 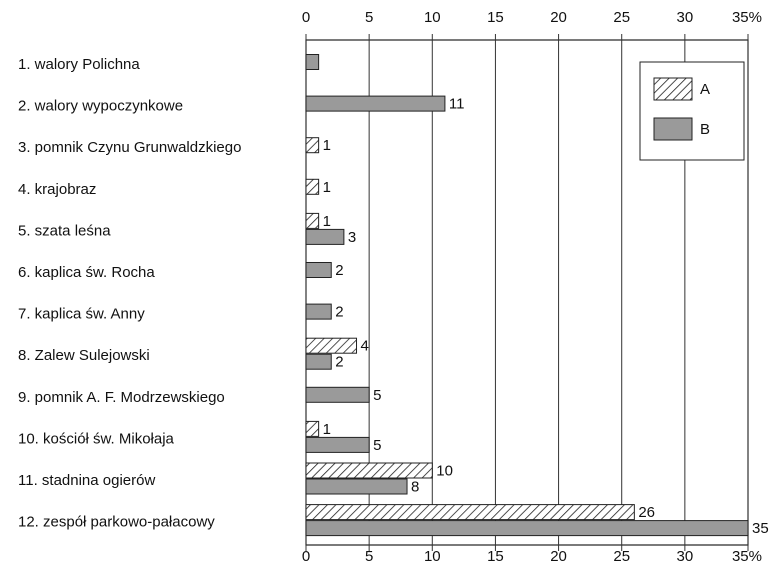 What do you see at coordinates (444, 470) in the screenshot?
I see `data-label: 10` at bounding box center [444, 470].